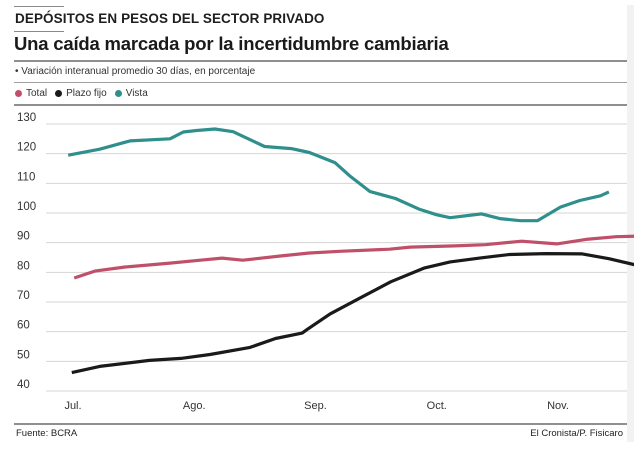  What do you see at coordinates (437, 406) in the screenshot?
I see `x-tick-label-oct: Oct.` at bounding box center [437, 406].